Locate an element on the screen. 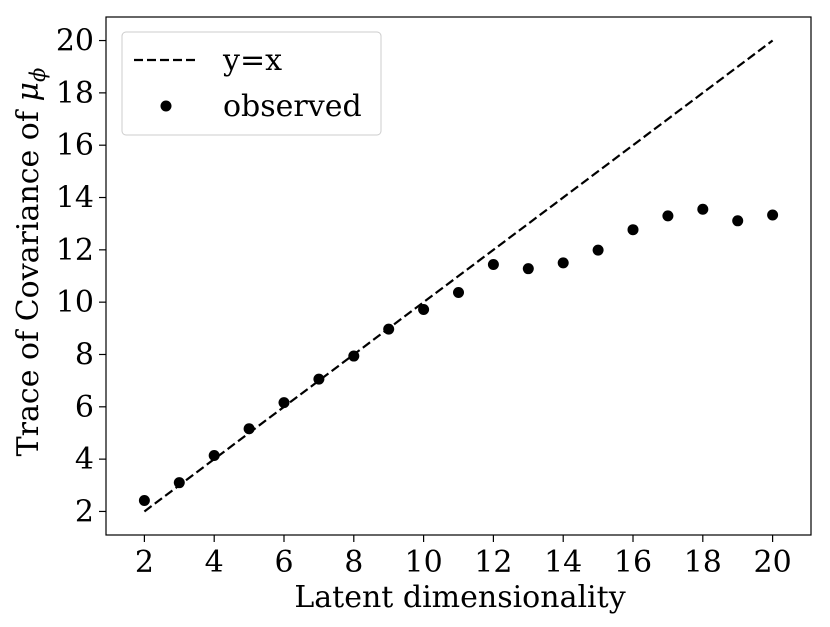 The width and height of the screenshot is (830, 627). y-tick-label: 20 is located at coordinates (75, 41).